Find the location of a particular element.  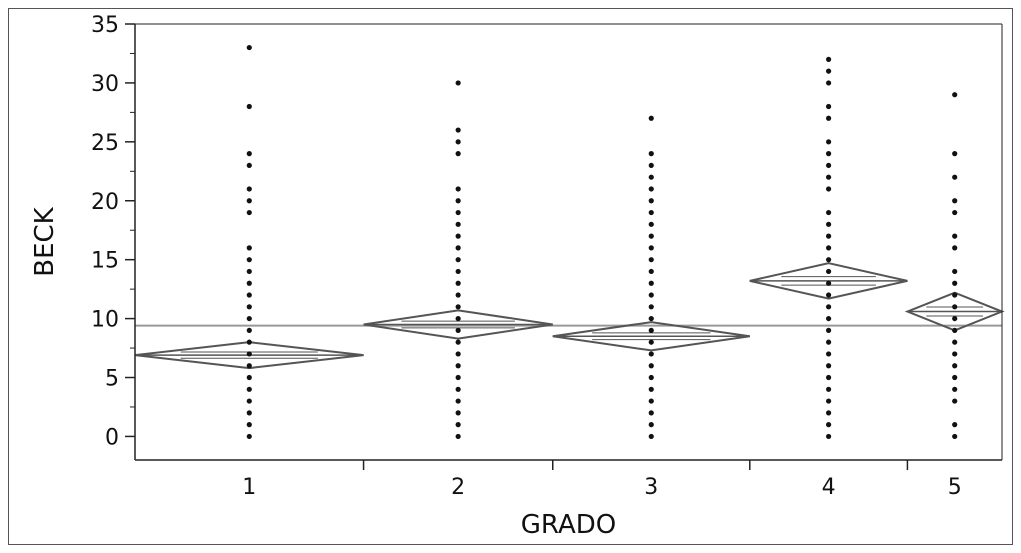

x-tick-label: 1 is located at coordinates (249, 487).